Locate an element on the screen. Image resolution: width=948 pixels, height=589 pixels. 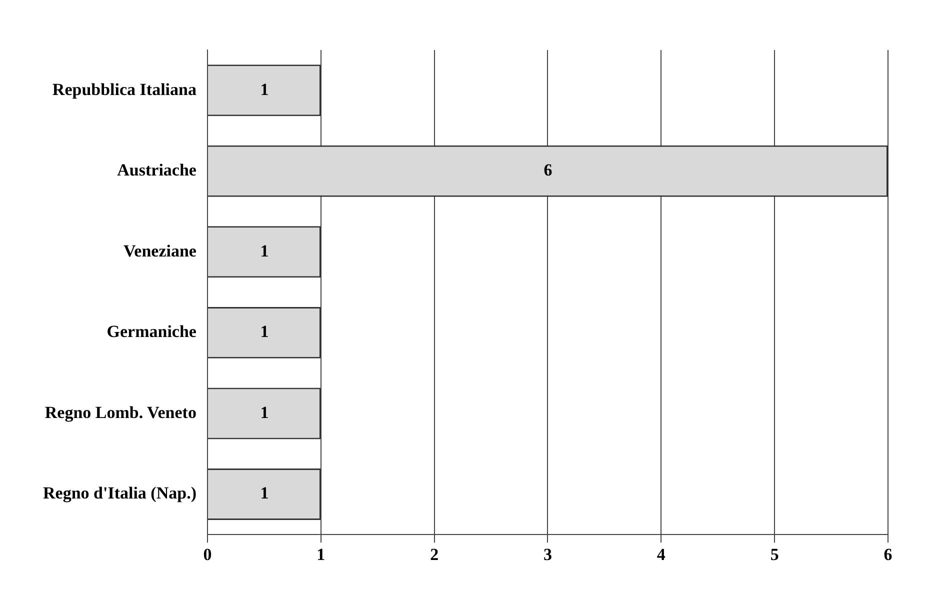
x-tick-label: 3 is located at coordinates (547, 554).